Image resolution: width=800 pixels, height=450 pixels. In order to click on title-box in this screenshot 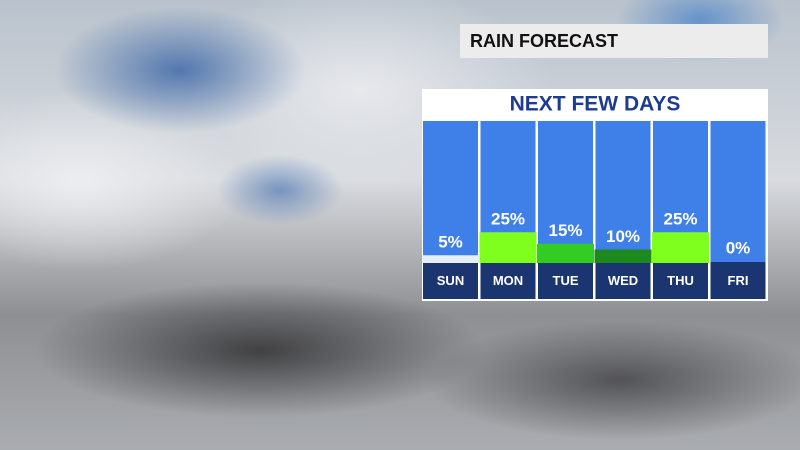, I will do `click(614, 41)`.